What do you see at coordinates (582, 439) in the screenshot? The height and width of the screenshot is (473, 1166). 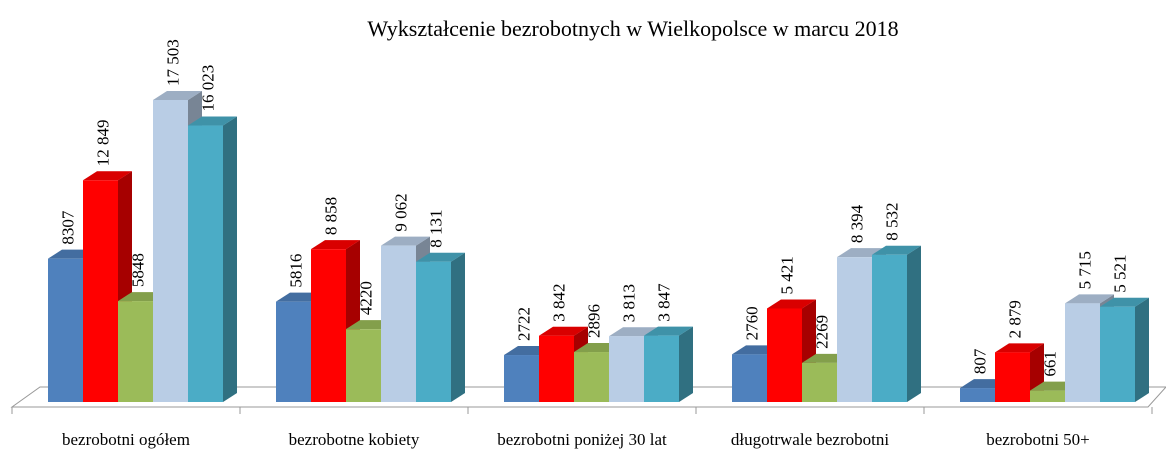 I see `x-tick-label: bezrobotni poniżej 30 lat` at bounding box center [582, 439].